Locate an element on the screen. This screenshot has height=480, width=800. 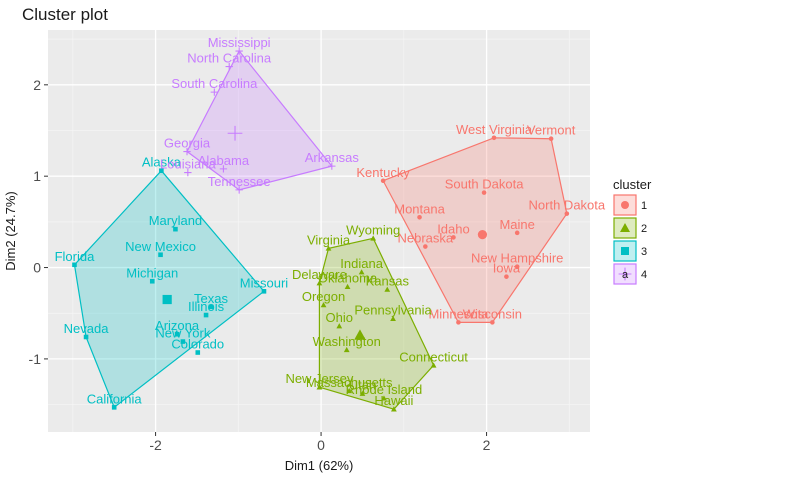
legend: cluster 1 2 3a 4 is located at coordinates (632, 231).